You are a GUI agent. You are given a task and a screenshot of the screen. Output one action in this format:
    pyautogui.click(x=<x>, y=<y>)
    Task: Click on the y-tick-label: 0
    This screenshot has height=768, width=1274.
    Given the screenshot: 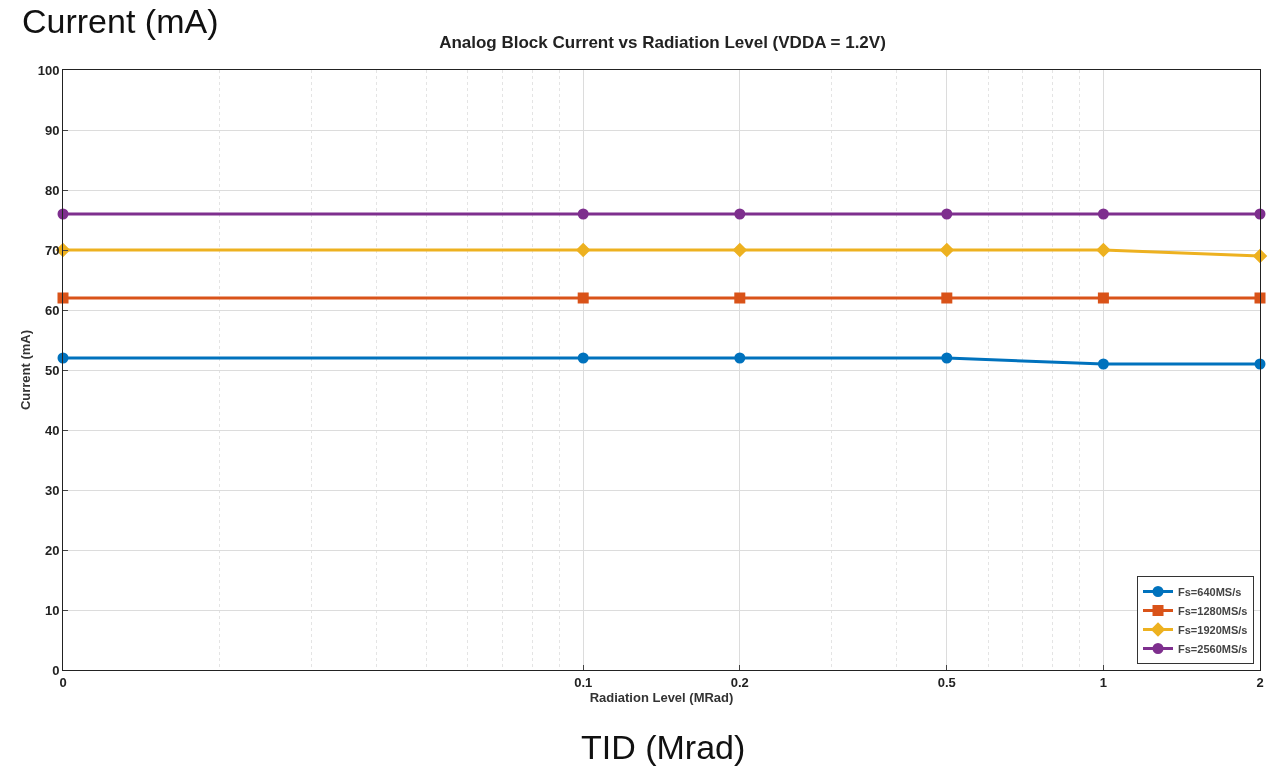 What is the action you would take?
    pyautogui.click(x=56, y=670)
    